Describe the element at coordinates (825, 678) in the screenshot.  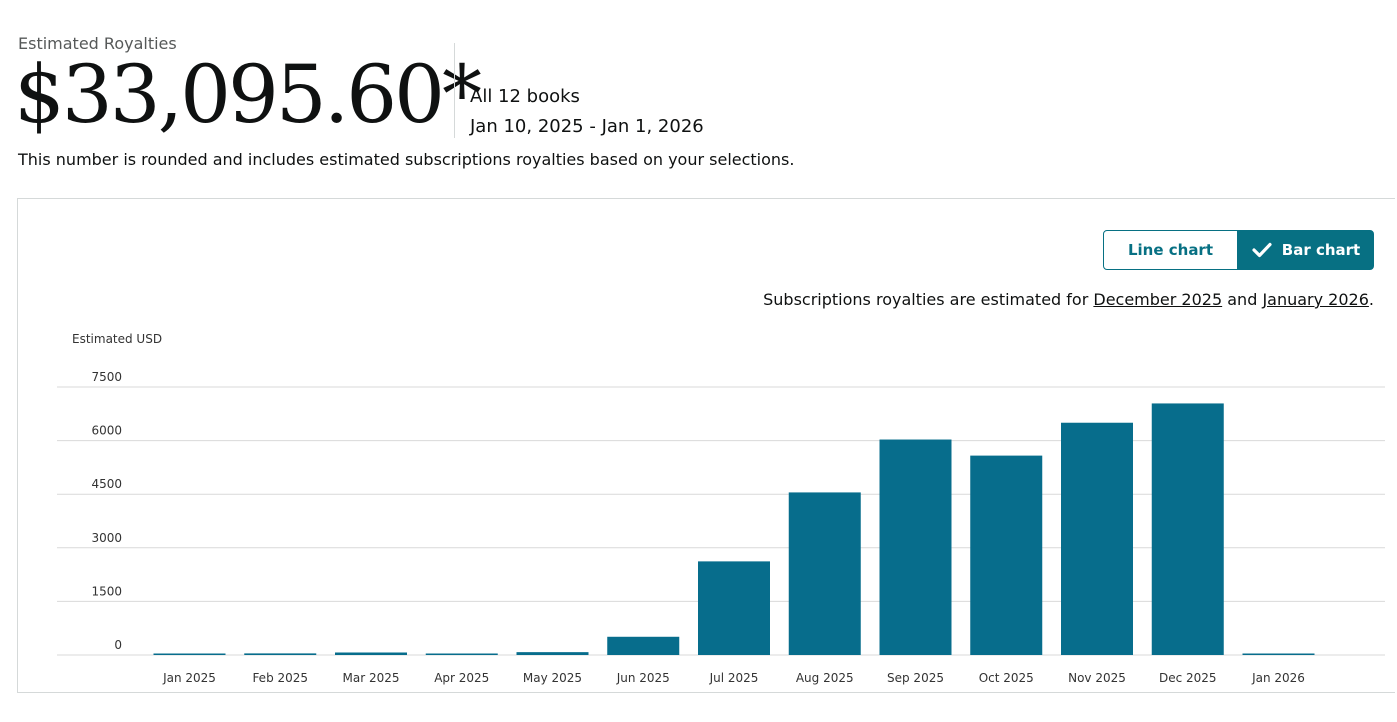
I see `x-tick-label: Aug 2025` at that location.